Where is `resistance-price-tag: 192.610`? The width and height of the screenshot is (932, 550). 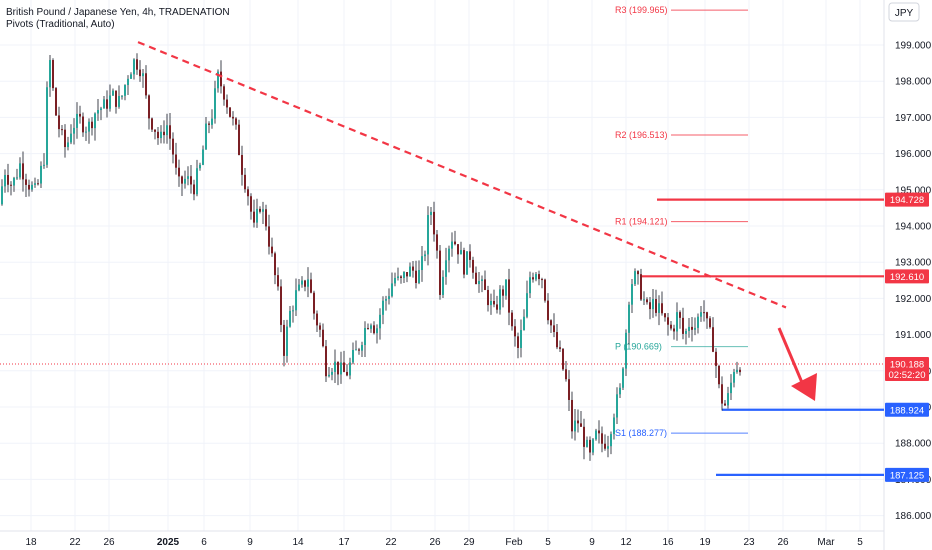
resistance-price-tag: 192.610 is located at coordinates (907, 276).